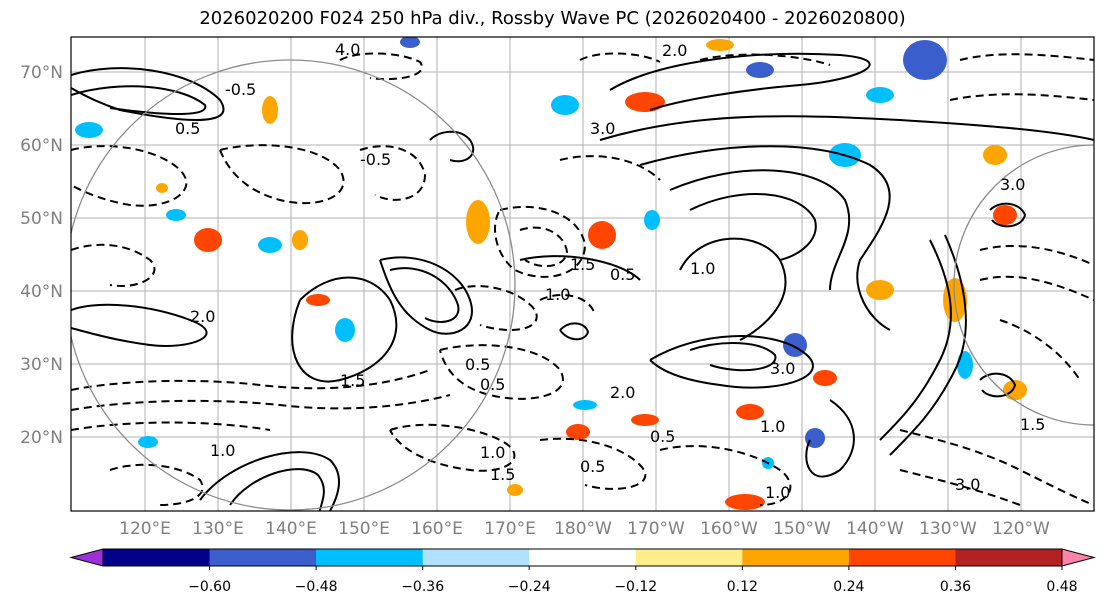 The image size is (1105, 604). Describe the element at coordinates (510, 529) in the screenshot. I see `longitude-label: 170°E` at that location.